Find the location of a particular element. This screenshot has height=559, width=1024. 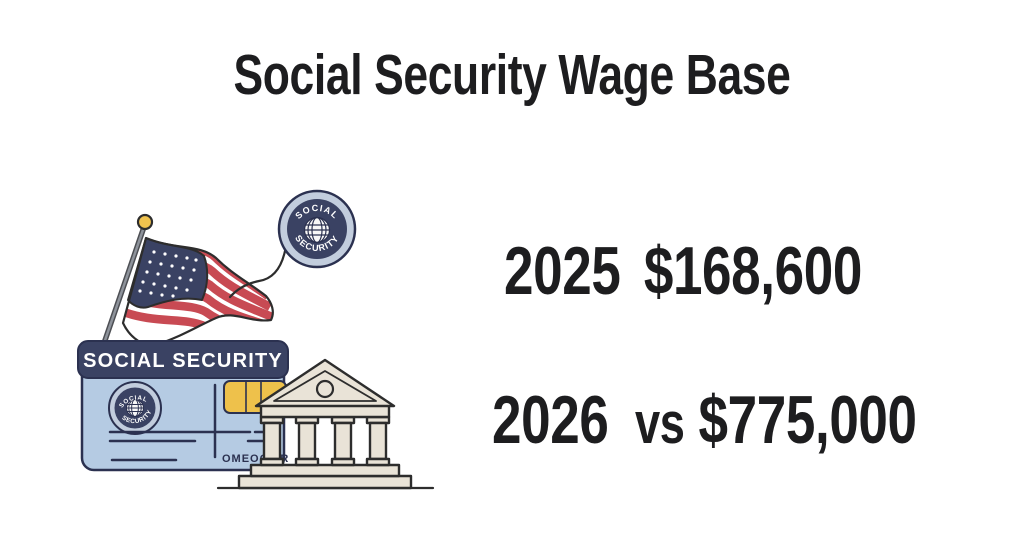

bank-building-icon is located at coordinates (325, 424).